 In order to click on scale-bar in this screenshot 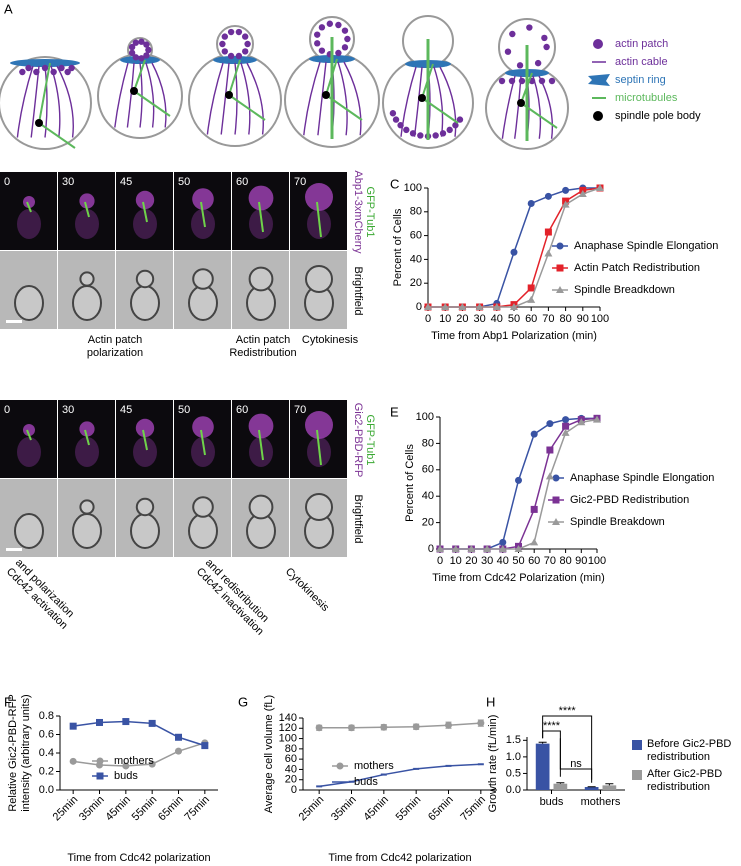, I will do `click(14, 321)`.